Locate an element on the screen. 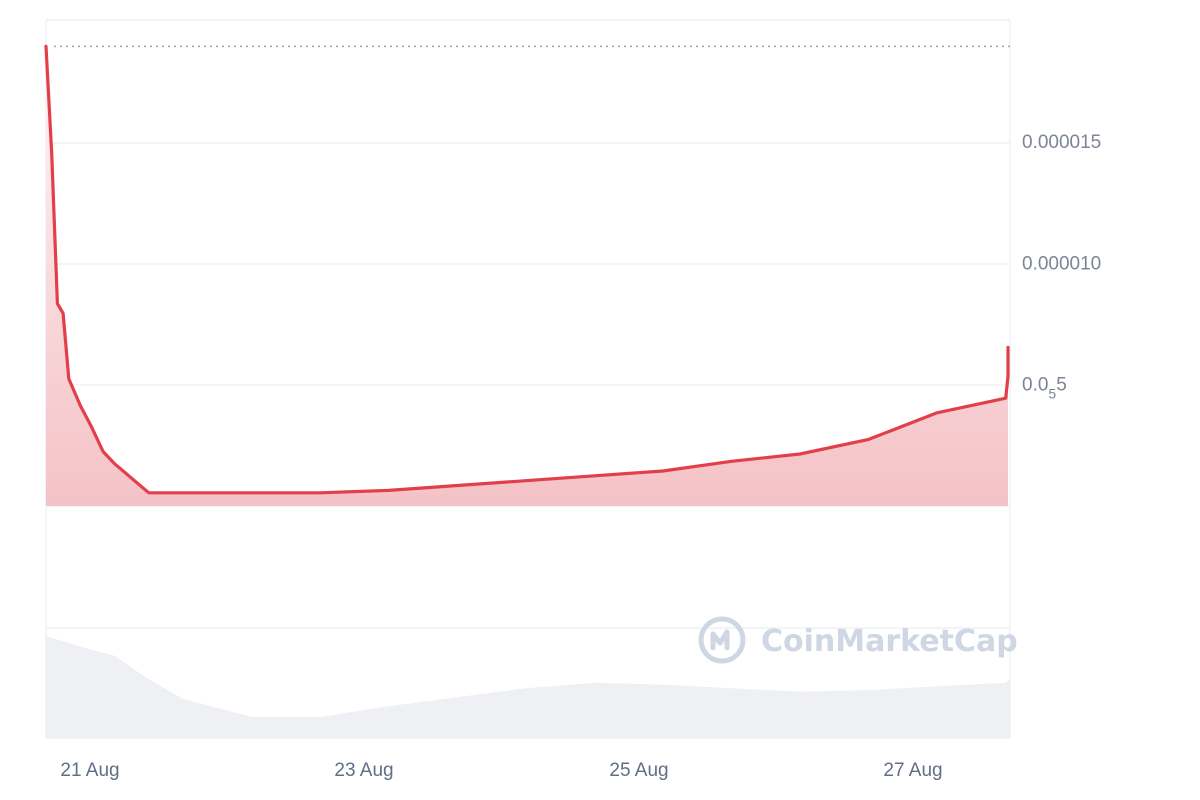  x-axis-ticks: 21 Aug 23 Aug 25 Aug 27 Aug is located at coordinates (501, 770).